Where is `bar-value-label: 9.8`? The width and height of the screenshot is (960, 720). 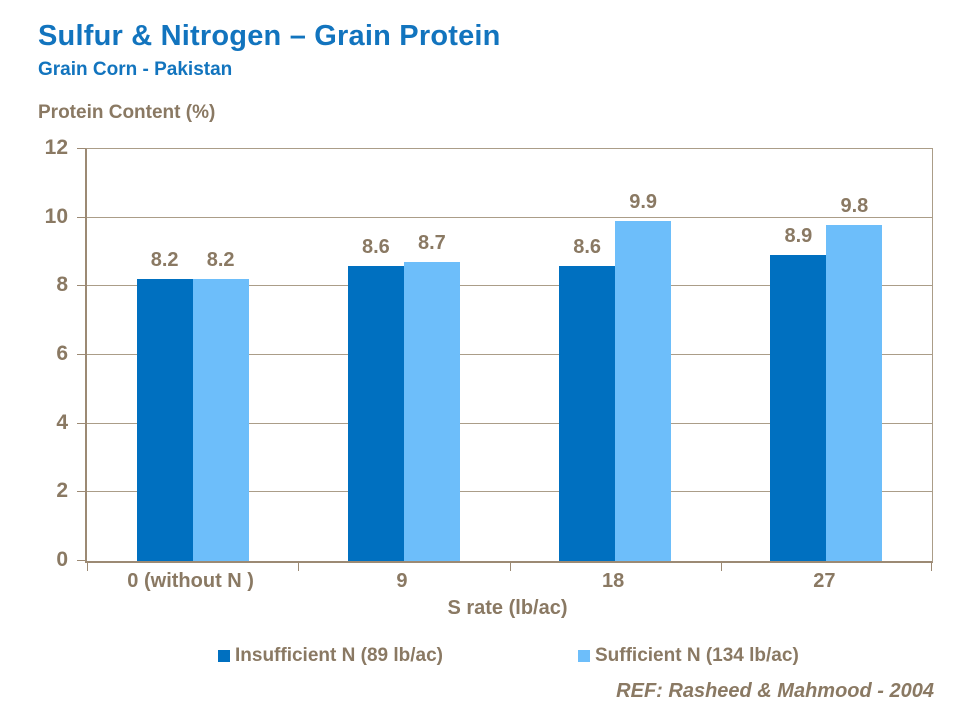 bar-value-label: 9.8 is located at coordinates (854, 205).